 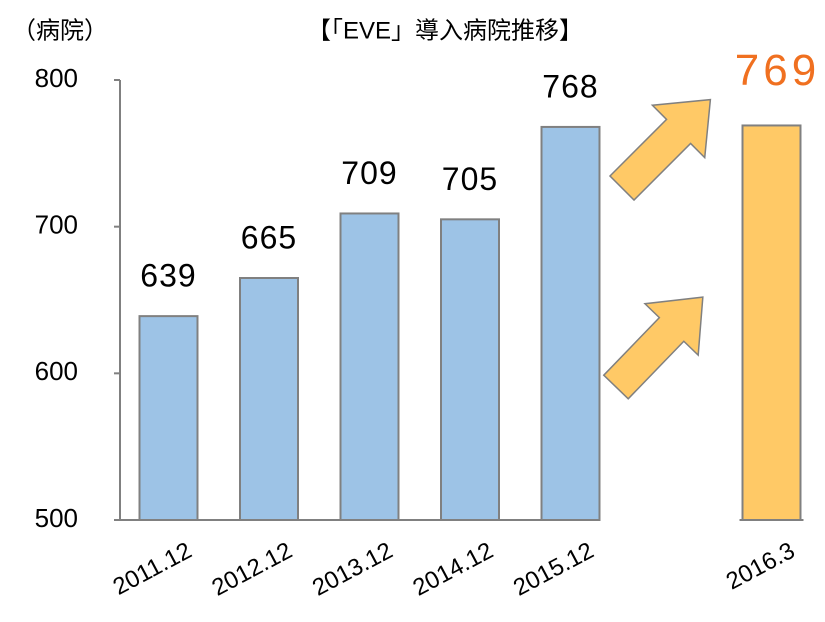 What do you see at coordinates (269, 237) in the screenshot?
I see `value-label: 665` at bounding box center [269, 237].